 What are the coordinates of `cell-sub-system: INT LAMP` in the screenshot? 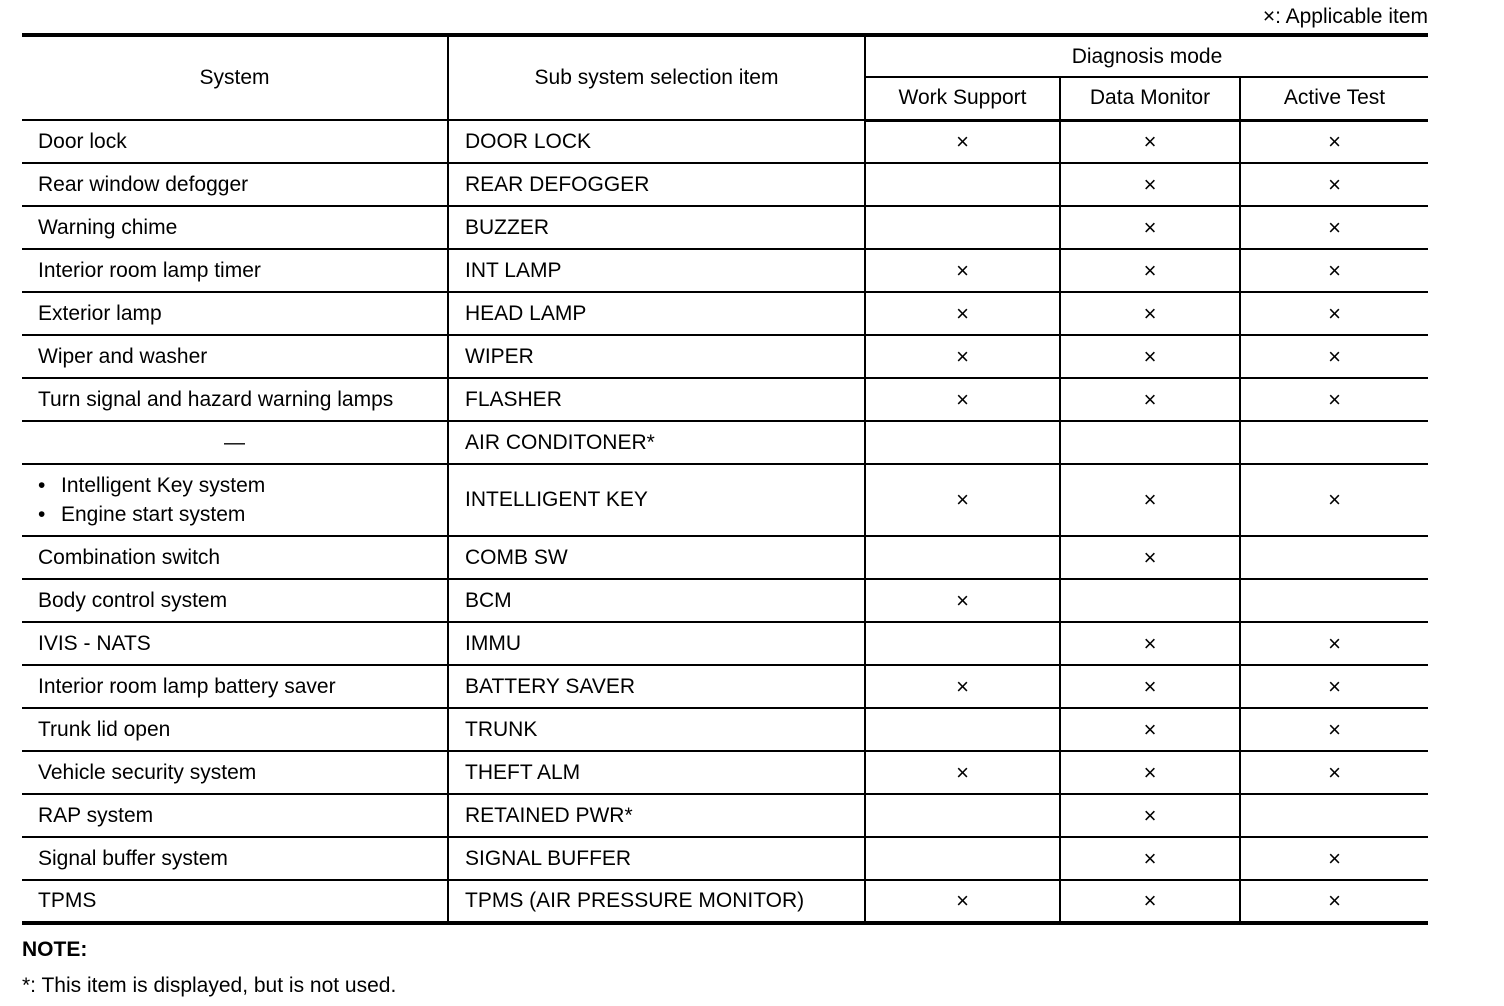 It's located at (656, 270).